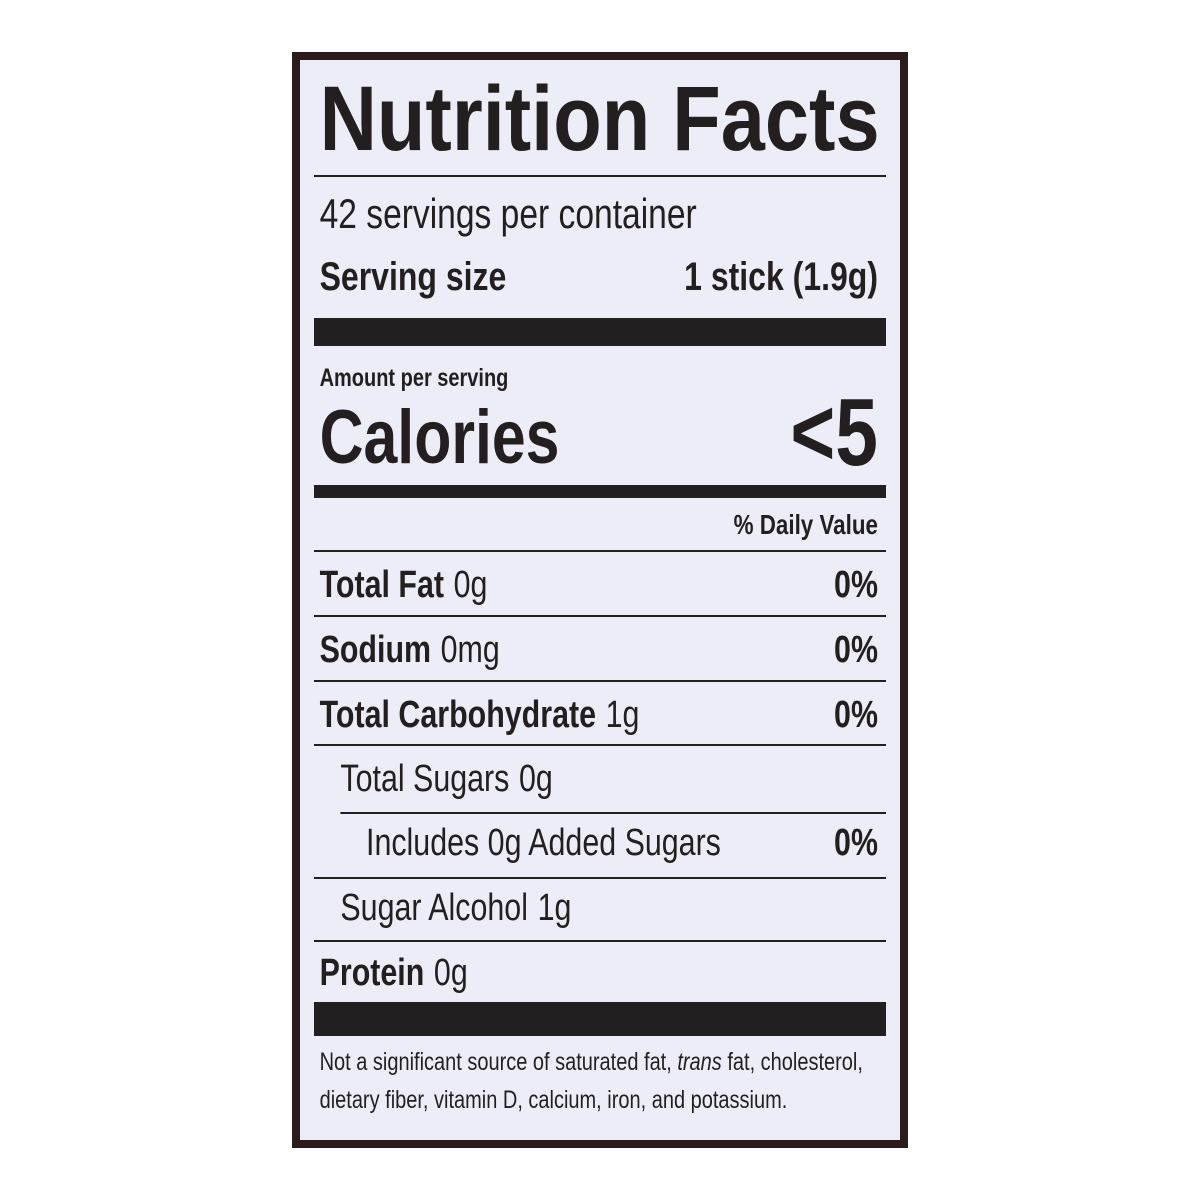 The width and height of the screenshot is (1200, 1200). Describe the element at coordinates (699, 1062) in the screenshot. I see `footnote-text: trans` at that location.